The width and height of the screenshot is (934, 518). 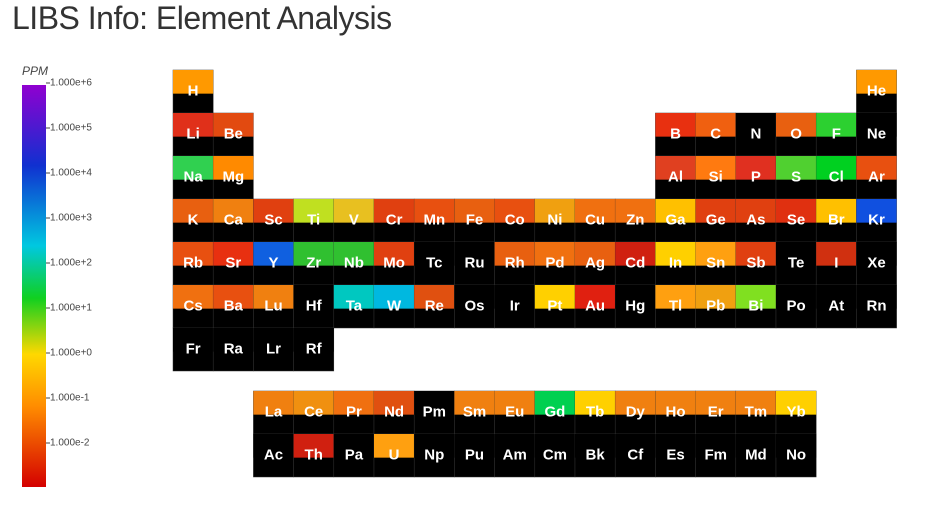 What do you see at coordinates (314, 454) in the screenshot?
I see `element-symbol: Th` at bounding box center [314, 454].